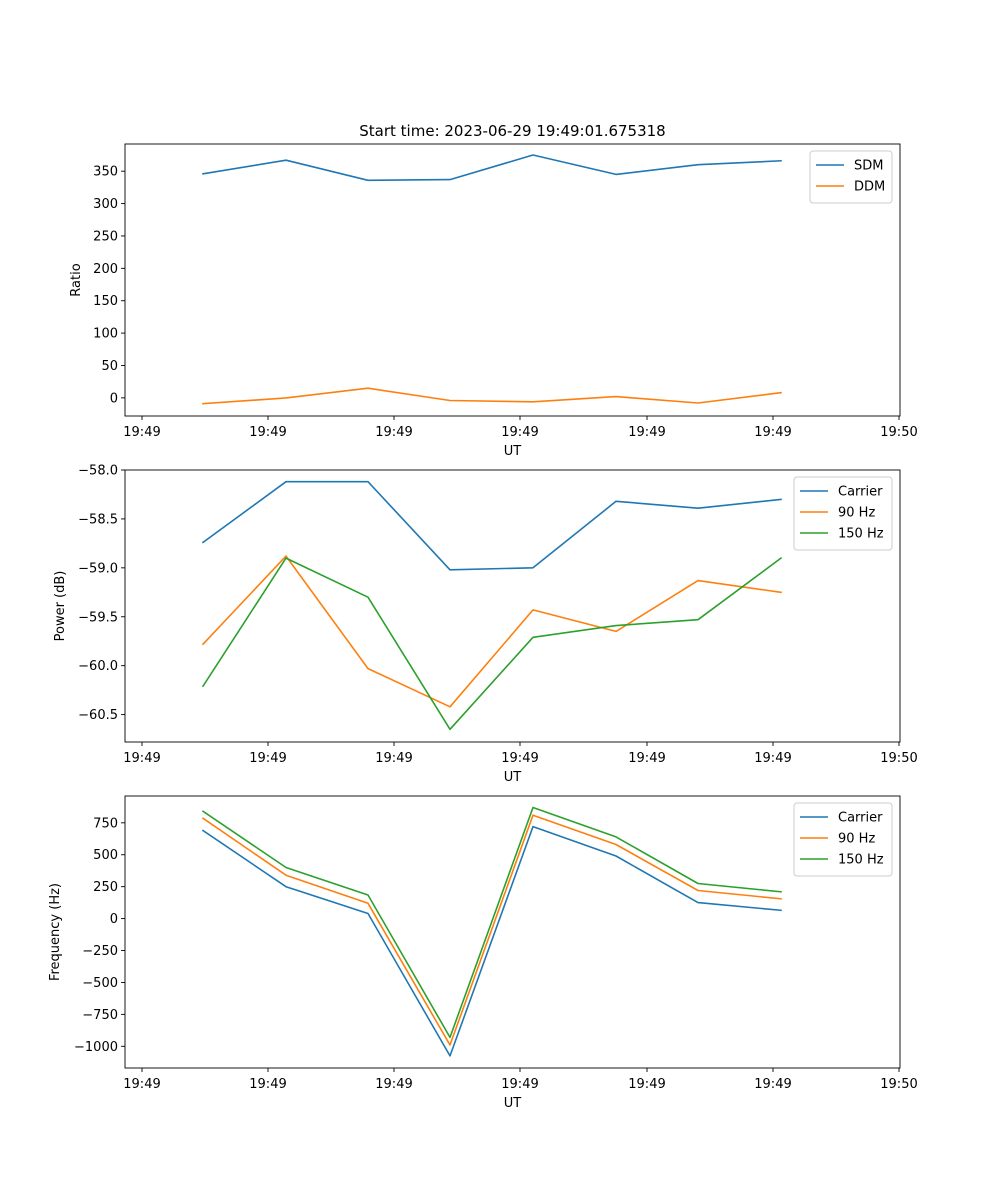 The height and width of the screenshot is (1200, 1000). I want to click on y-tick-label: −58.5, so click(98, 519).